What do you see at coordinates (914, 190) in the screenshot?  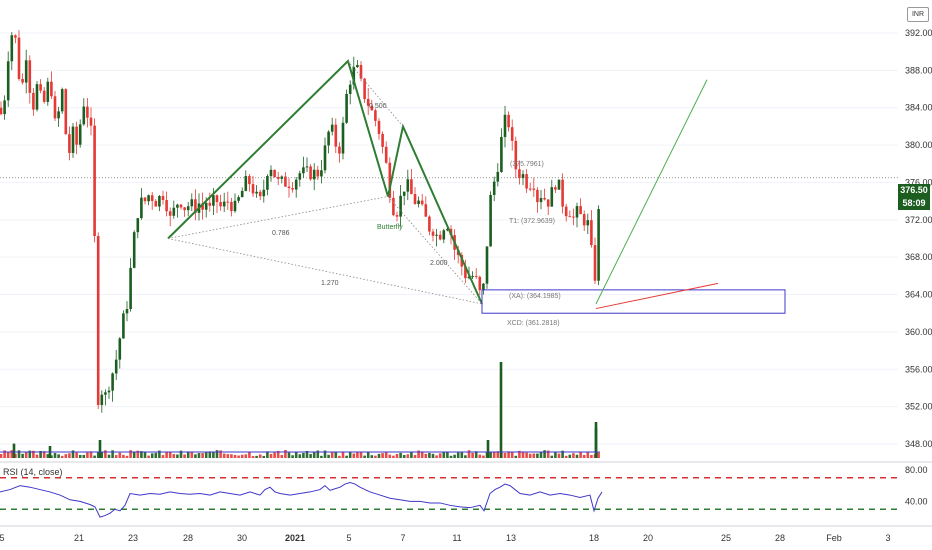 I see `last-price-tag: 376.50` at bounding box center [914, 190].